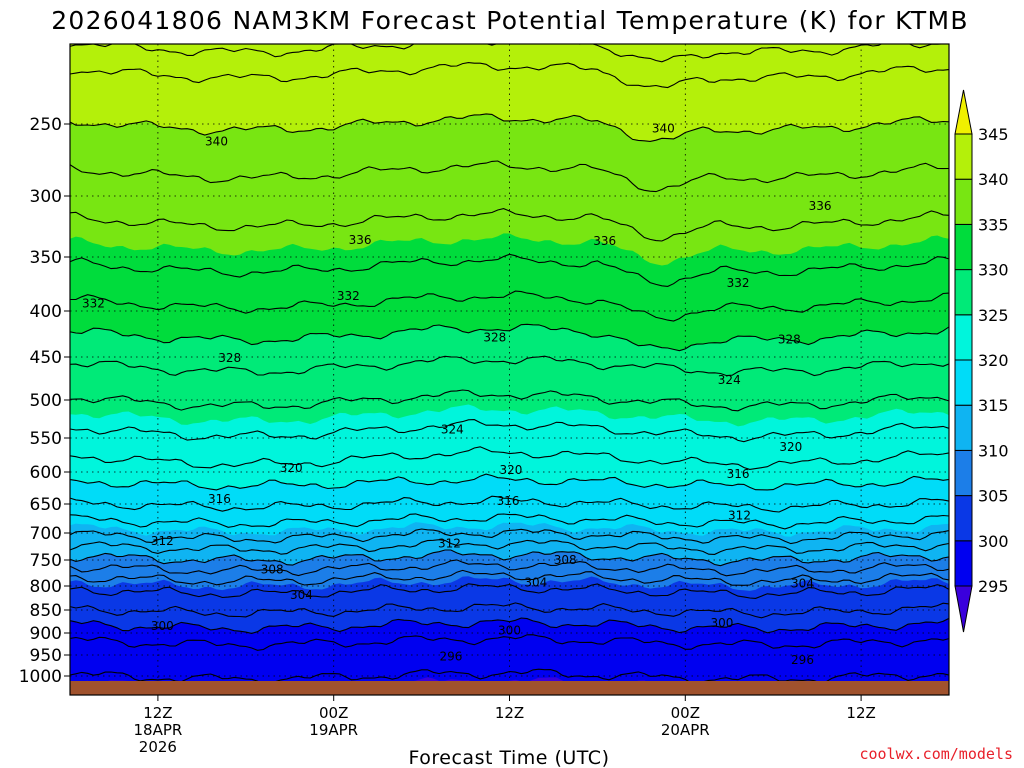 This screenshot has width=1024, height=768. I want to click on y-tick-label: 600, so click(46, 473).